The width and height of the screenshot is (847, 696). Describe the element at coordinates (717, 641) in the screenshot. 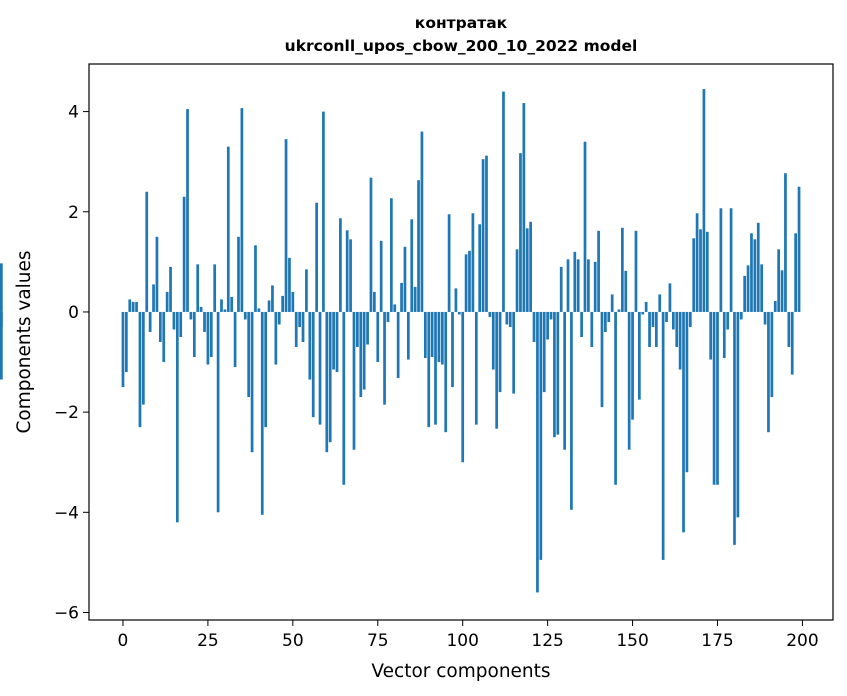

I see `x-tick-label: 175` at that location.